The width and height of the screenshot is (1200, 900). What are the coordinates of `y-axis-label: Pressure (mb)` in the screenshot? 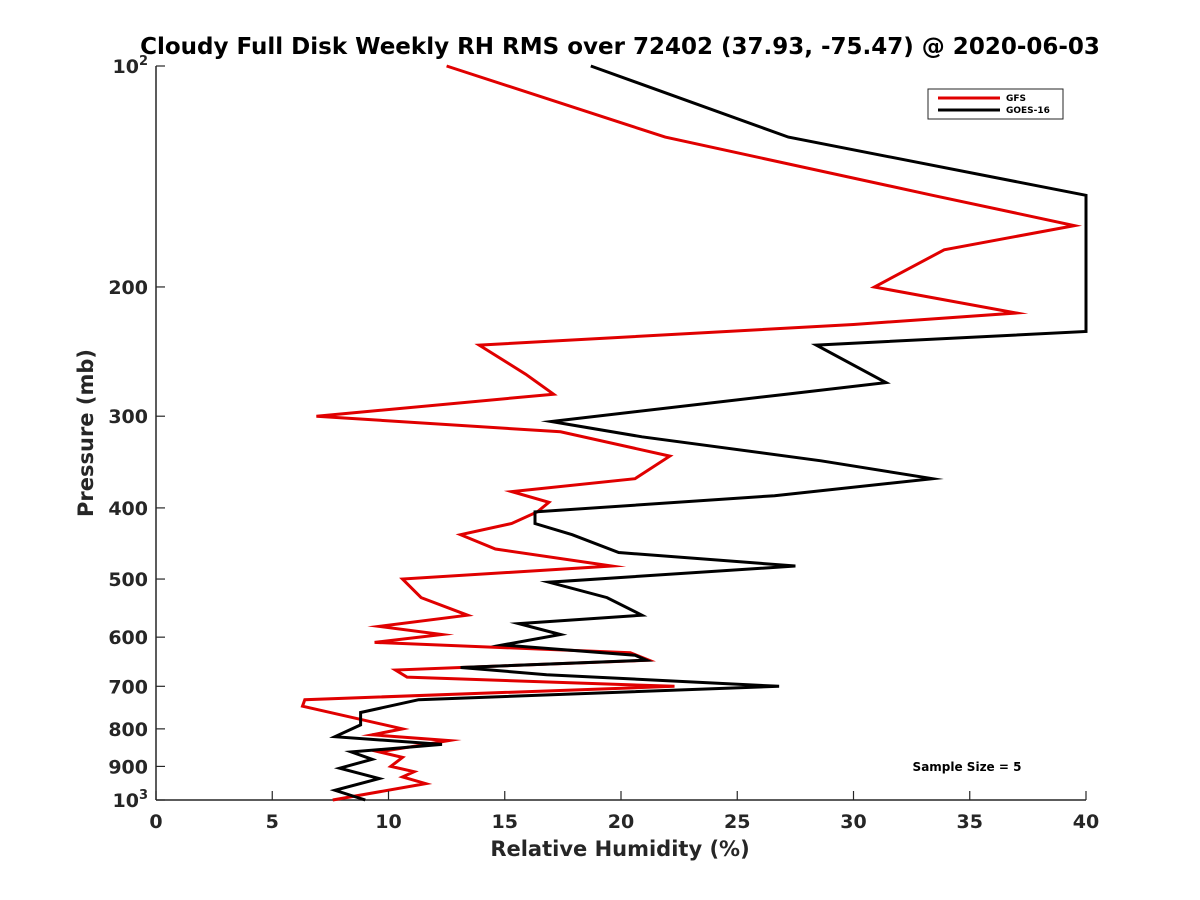 It's located at (86, 433).